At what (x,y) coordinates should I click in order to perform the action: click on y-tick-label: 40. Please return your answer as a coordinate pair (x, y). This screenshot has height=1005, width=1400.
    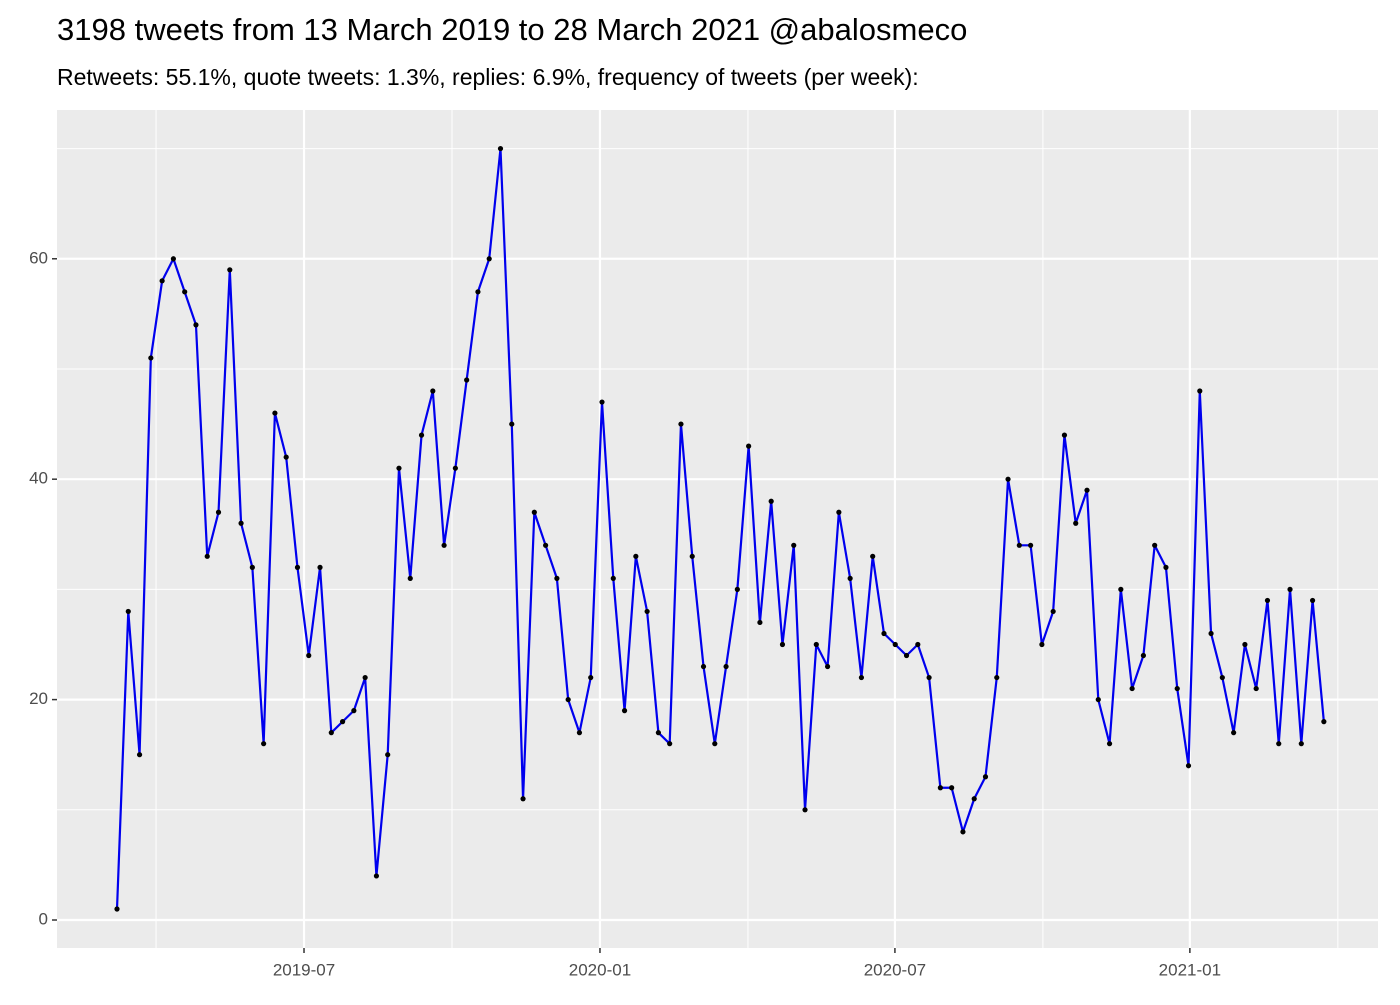
    Looking at the image, I should click on (38, 478).